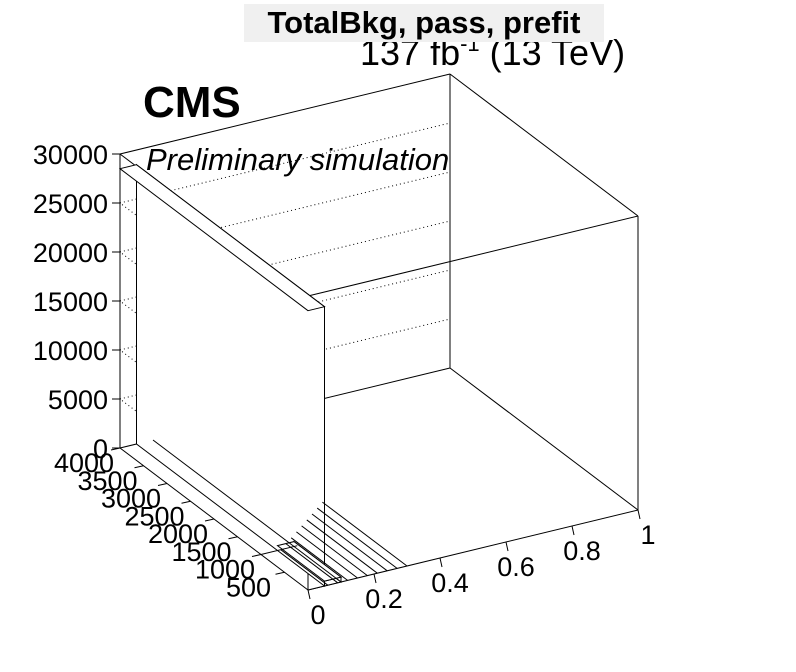  What do you see at coordinates (70, 204) in the screenshot?
I see `z-tick-label-5: 25000` at bounding box center [70, 204].